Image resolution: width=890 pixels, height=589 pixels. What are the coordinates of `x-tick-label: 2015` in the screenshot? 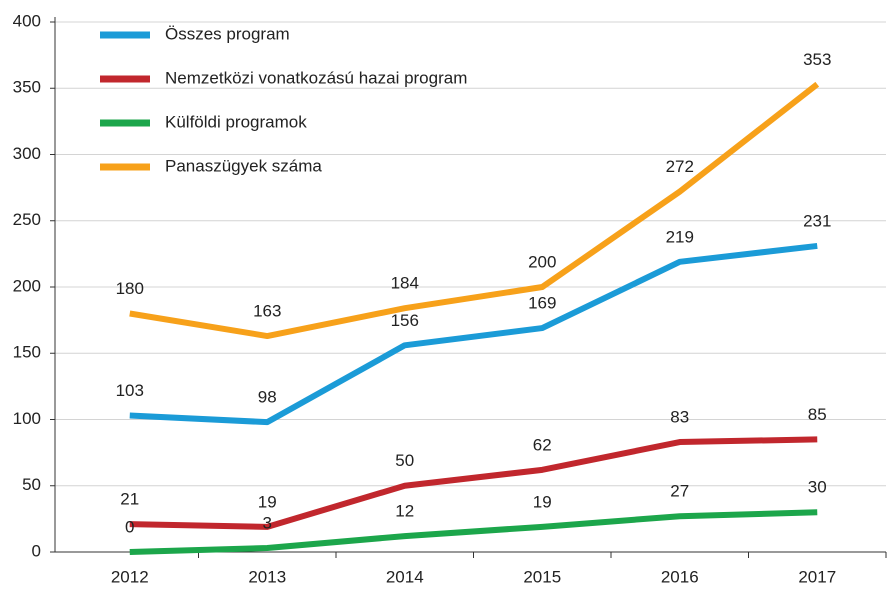 It's located at (542, 576).